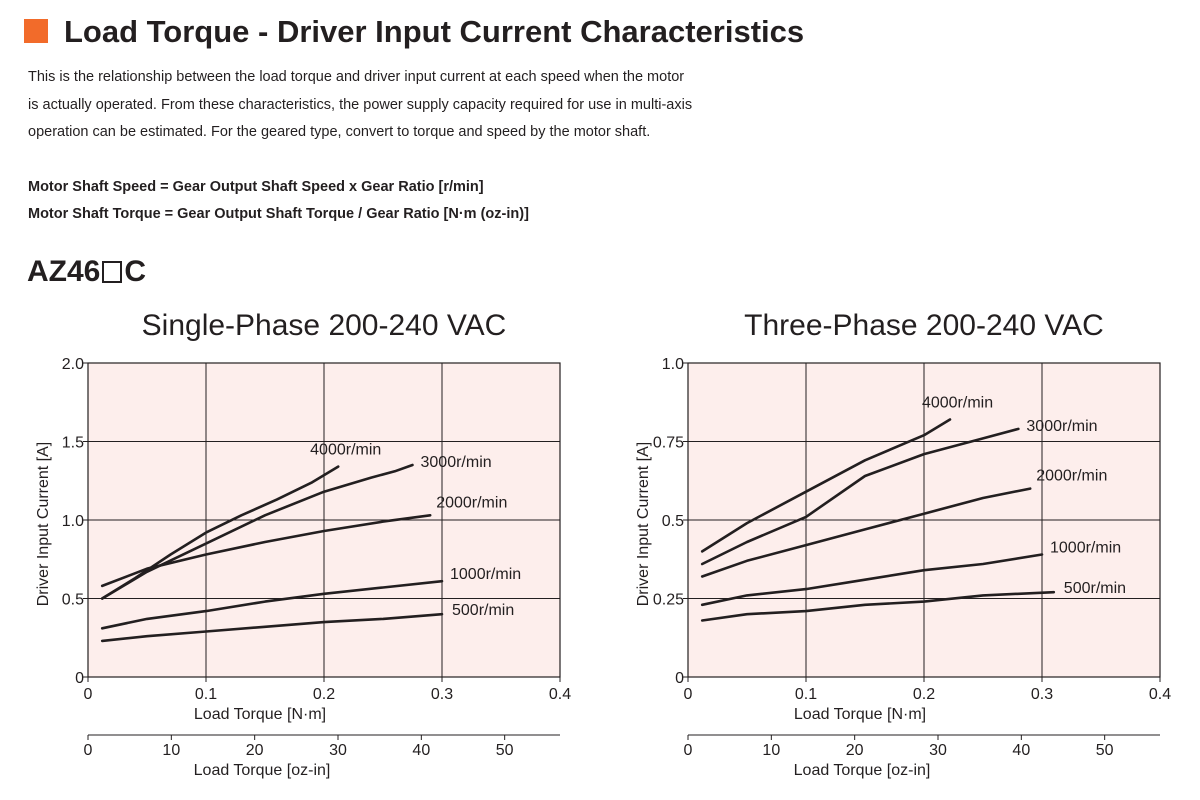 The image size is (1200, 800). Describe the element at coordinates (36, 31) in the screenshot. I see `section-marker-square` at that location.